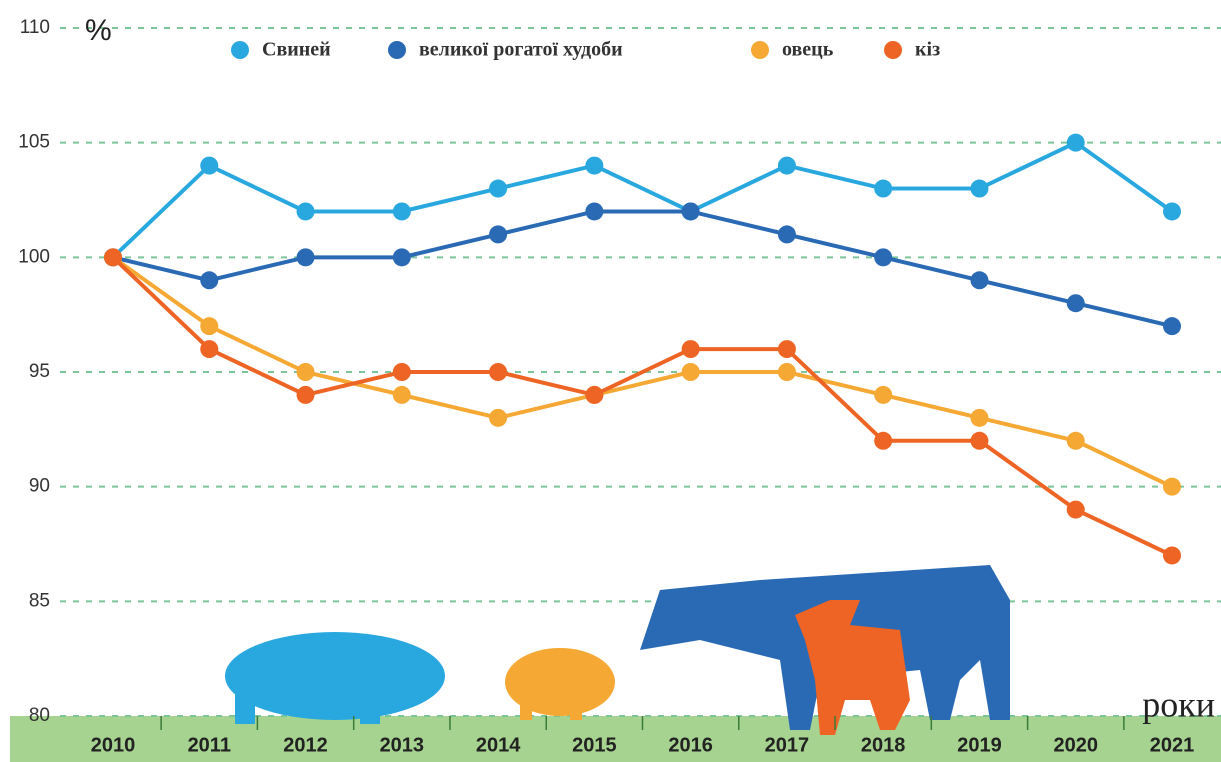 This screenshot has height=762, width=1221. Describe the element at coordinates (113, 745) in the screenshot. I see `x-tick-label: 2010` at that location.